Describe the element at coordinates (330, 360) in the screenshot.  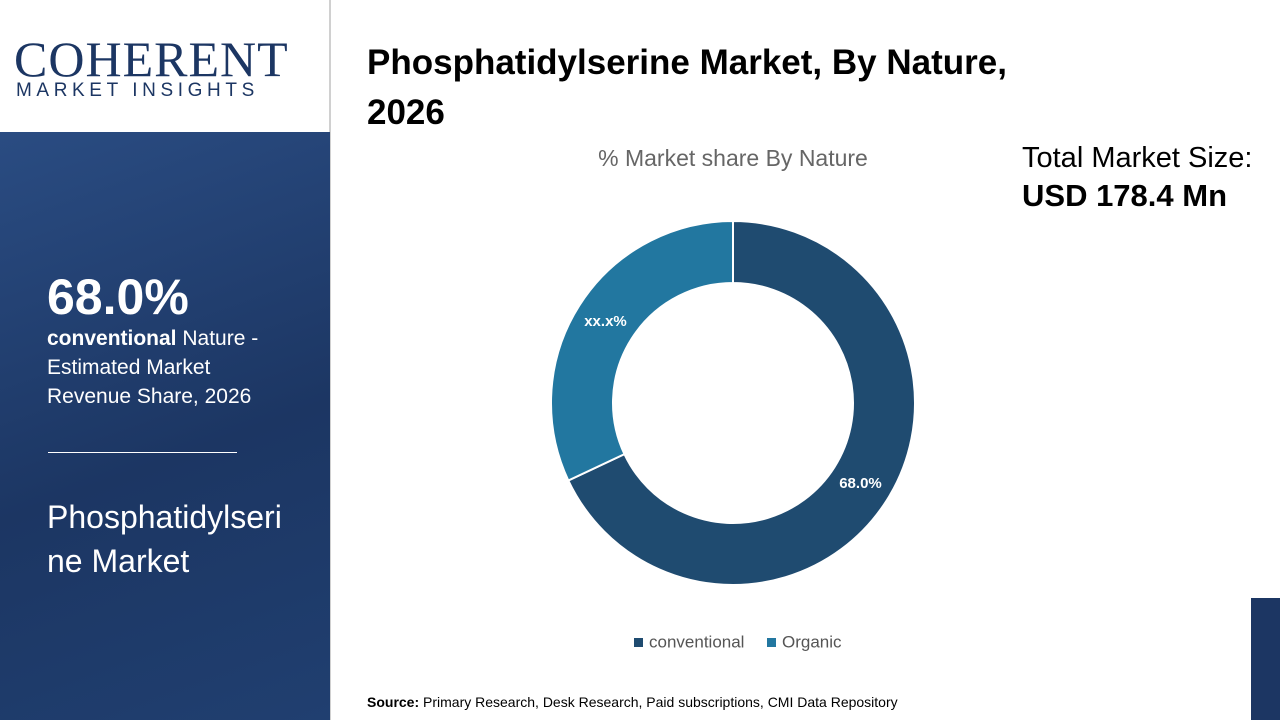
I see `divider` at that location.